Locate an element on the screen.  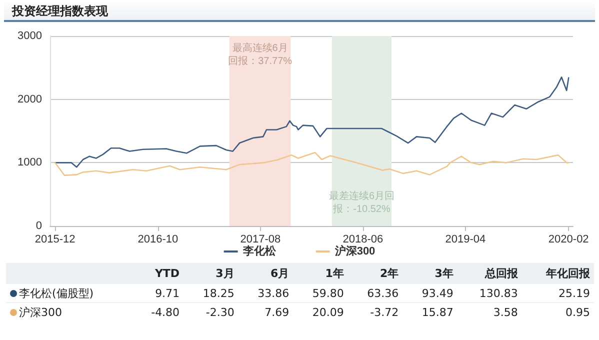
data-label: -3.72 is located at coordinates (375, 311).